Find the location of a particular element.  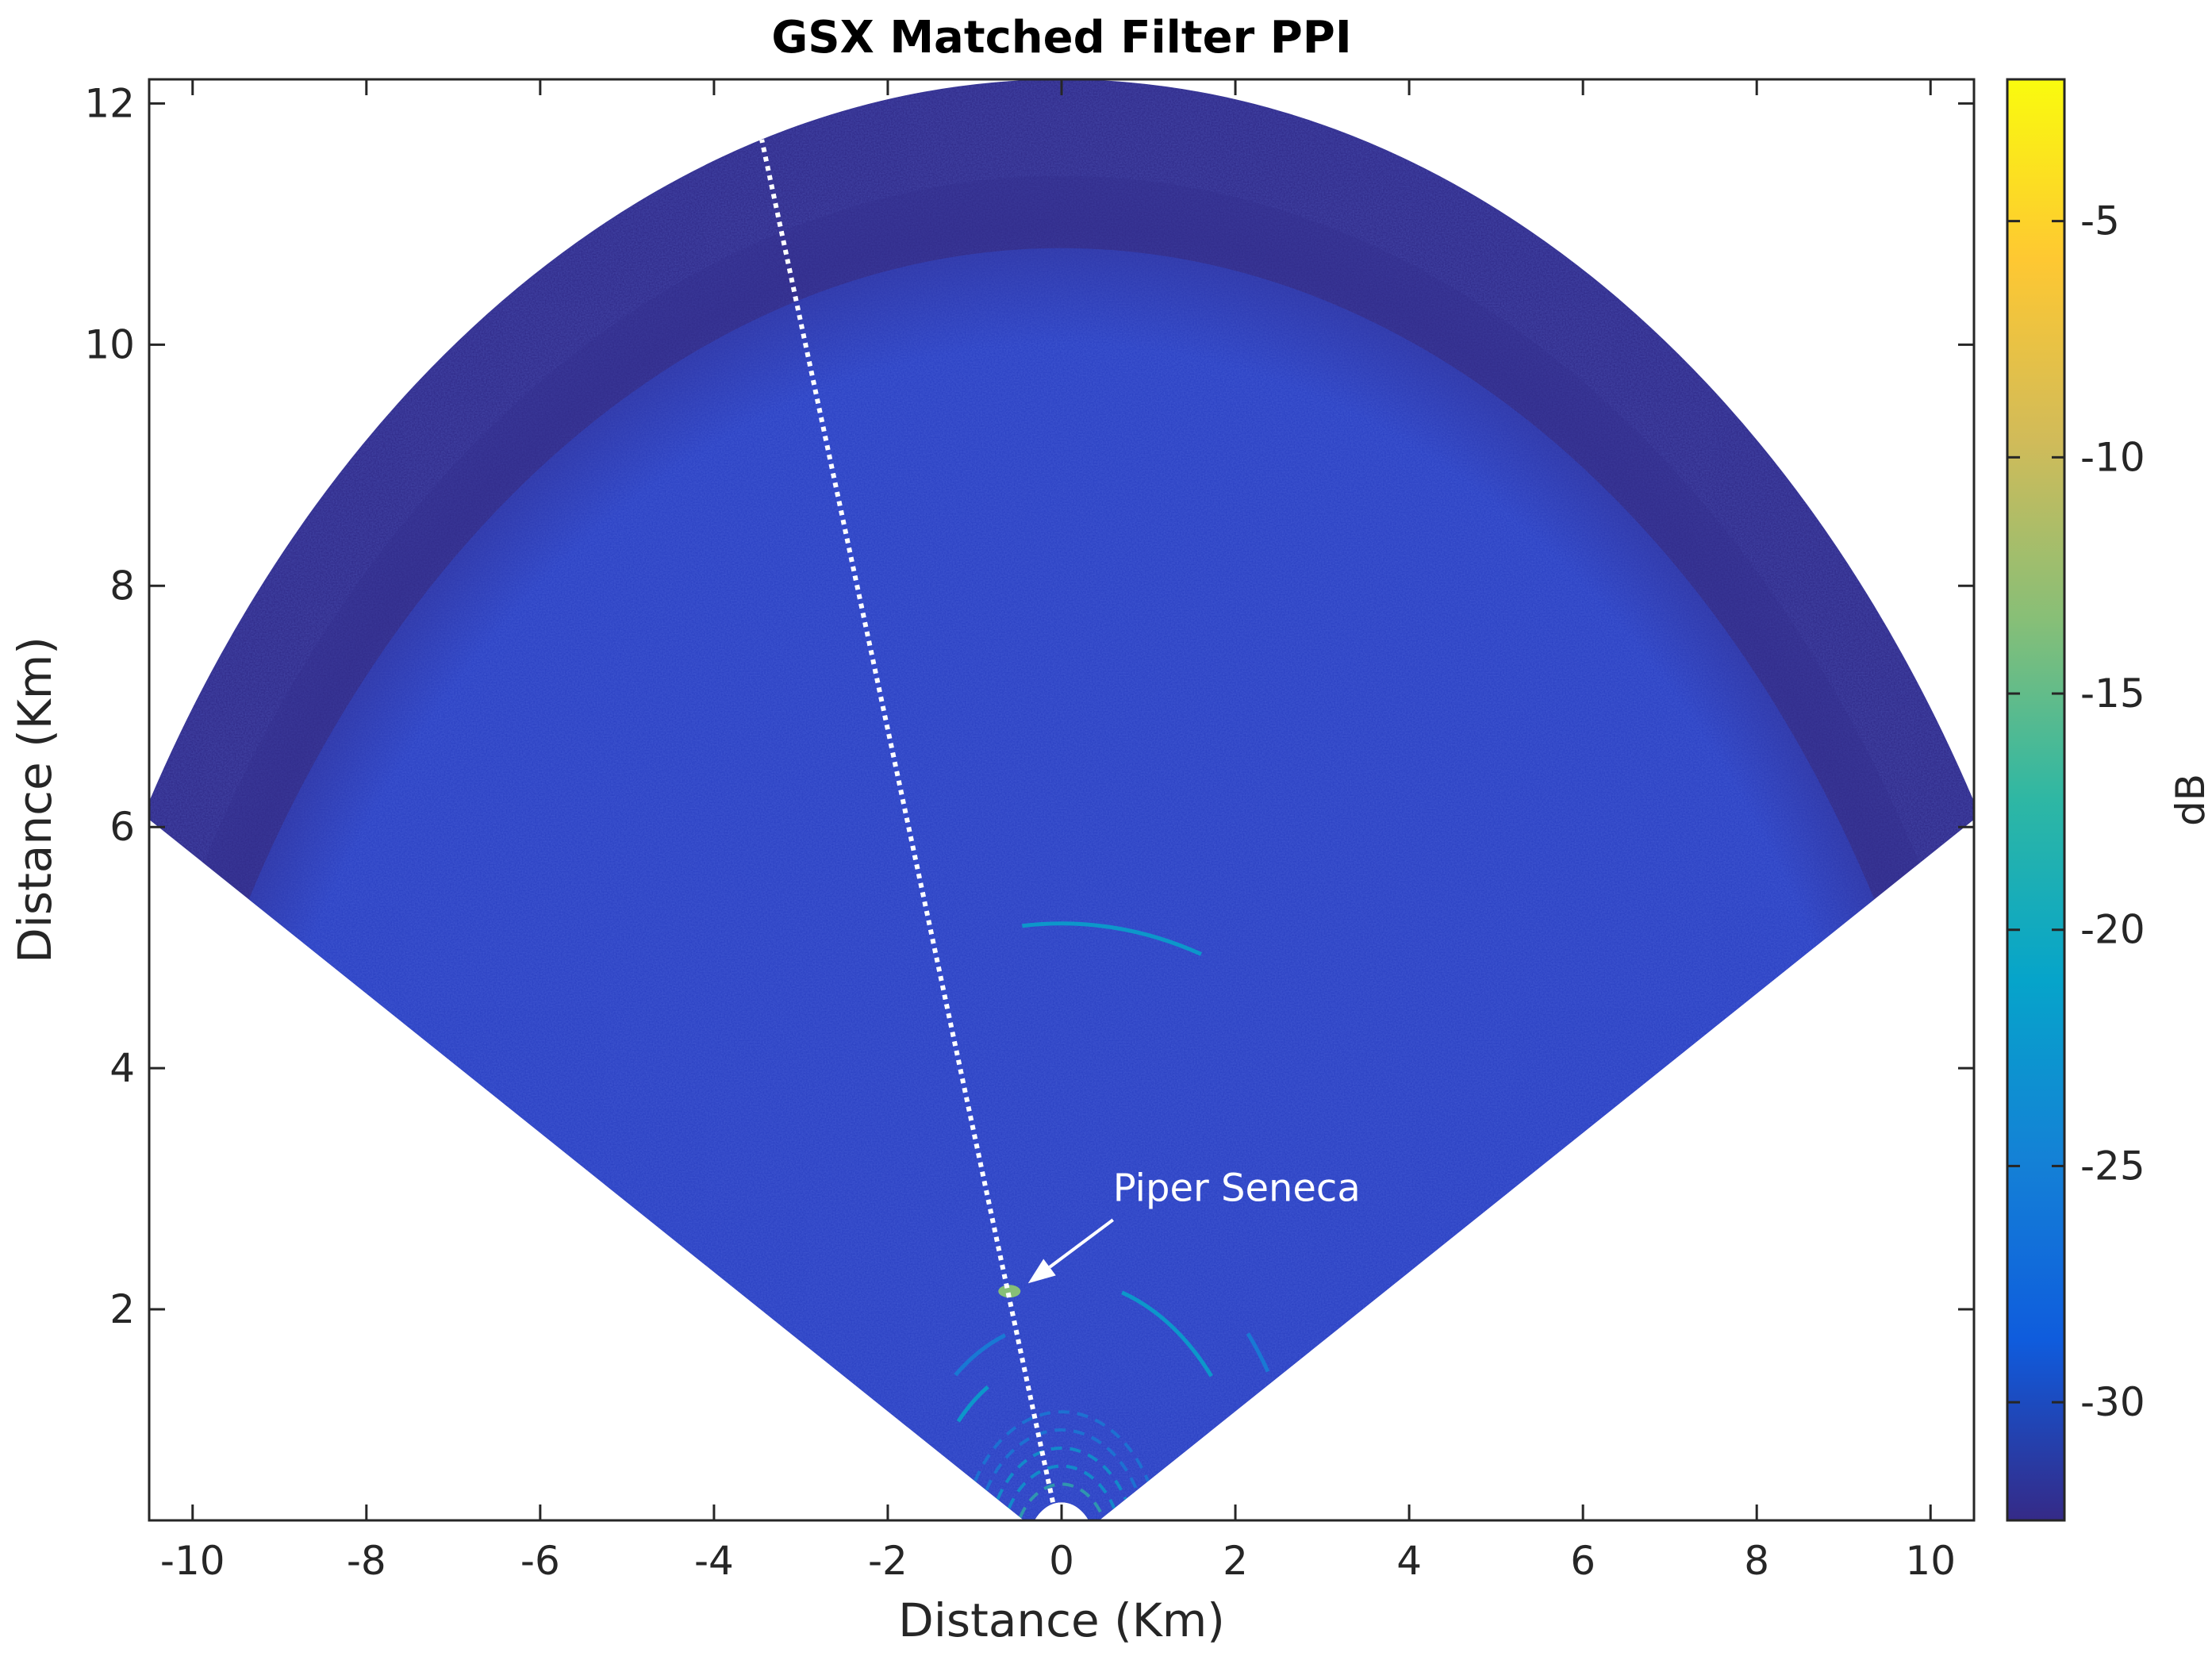

colorbar-tick-label: -5 is located at coordinates (2100, 221).